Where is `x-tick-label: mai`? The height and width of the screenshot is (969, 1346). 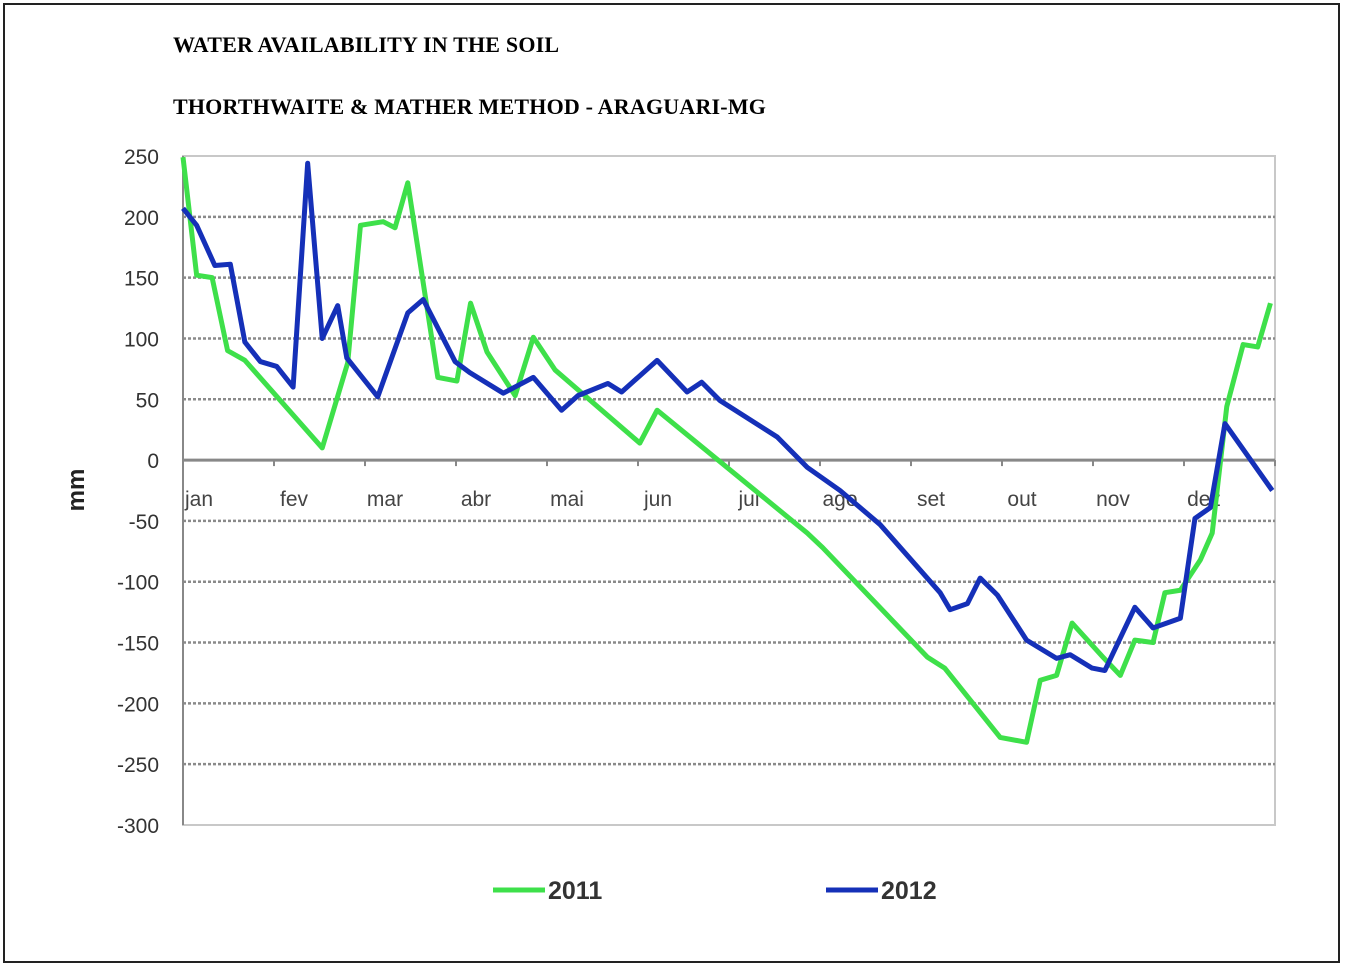 x-tick-label: mai is located at coordinates (567, 499).